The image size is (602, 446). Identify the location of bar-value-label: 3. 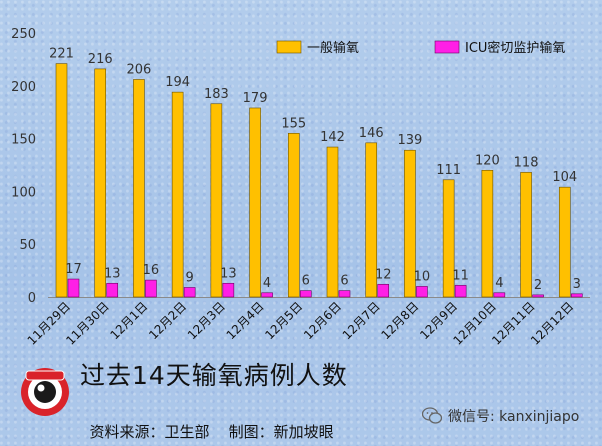
(577, 284).